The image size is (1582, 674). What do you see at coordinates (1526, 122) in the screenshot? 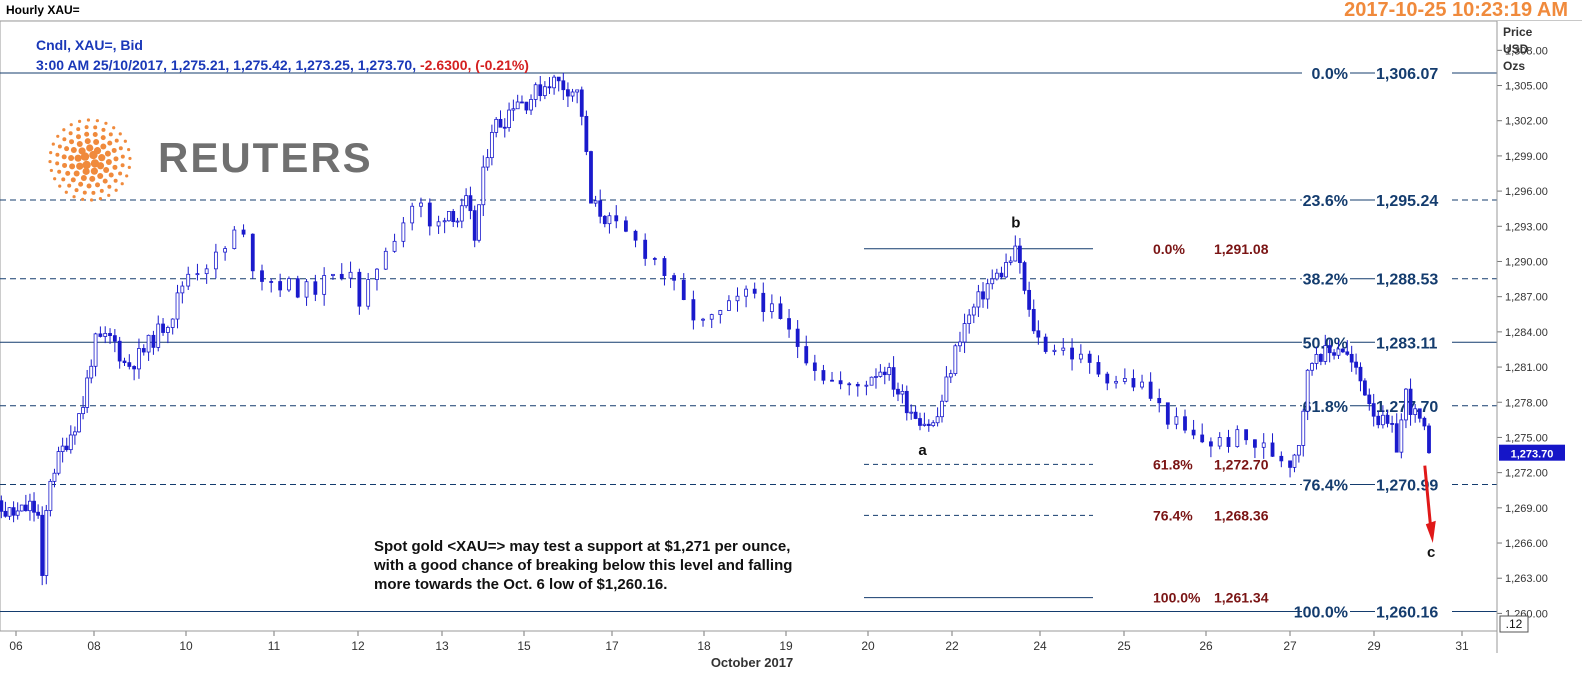
I see `y-tick-label: 1,302.00` at bounding box center [1526, 122].